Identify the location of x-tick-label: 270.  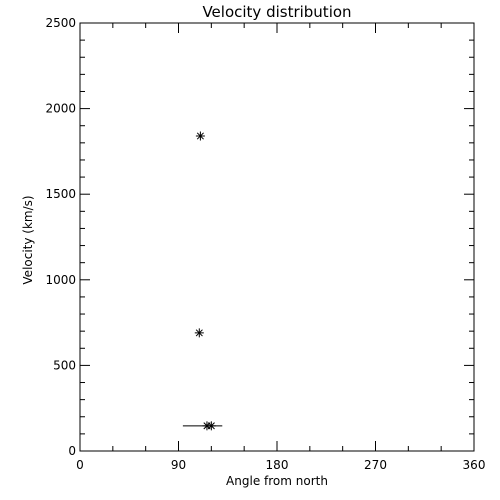
(375, 465).